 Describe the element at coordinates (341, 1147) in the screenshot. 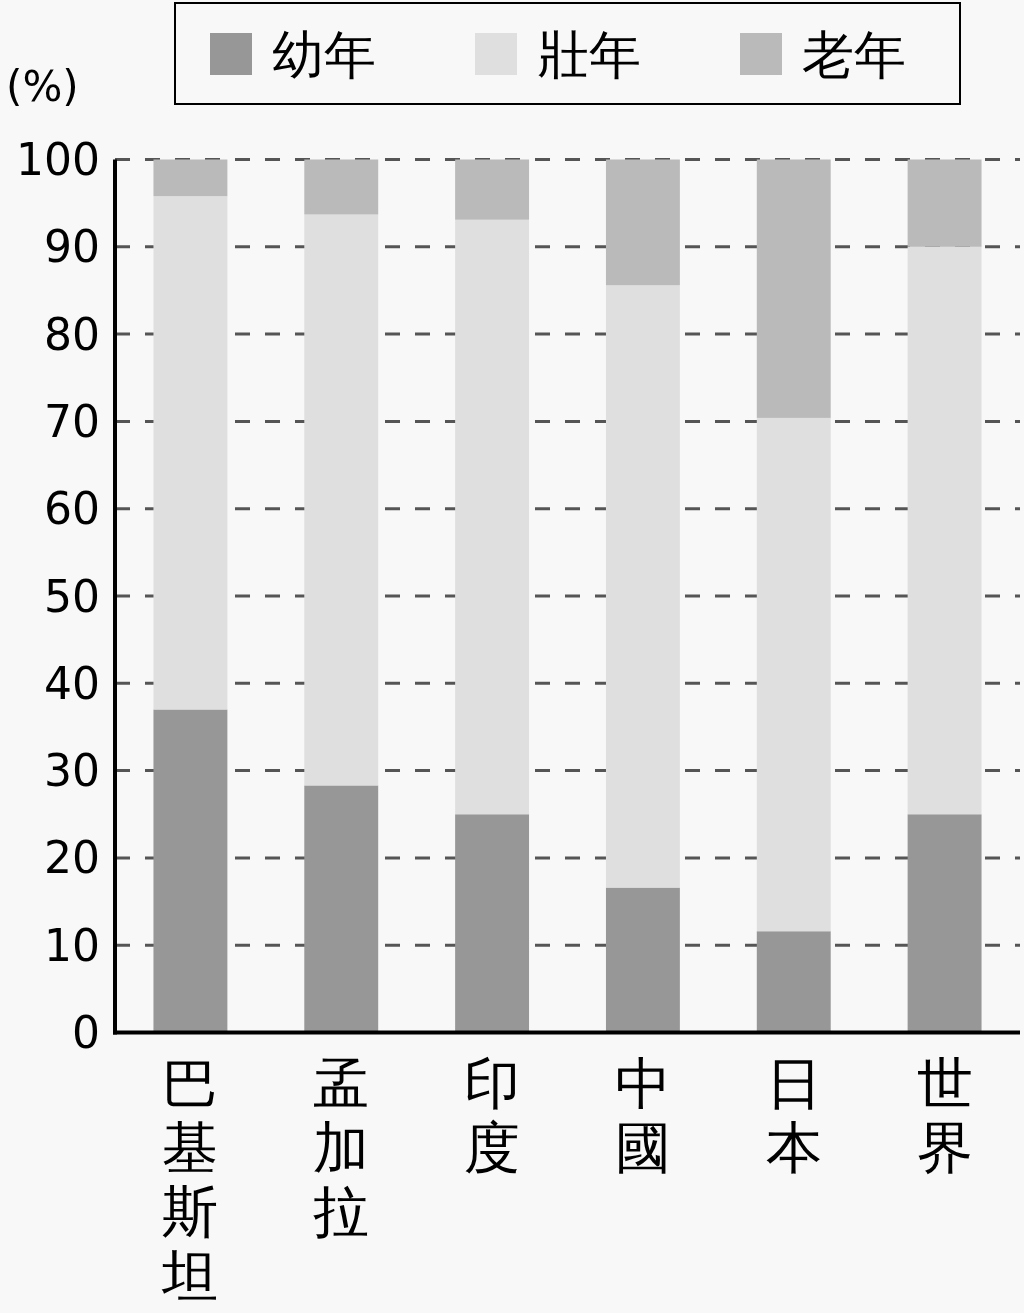

I see `x-tick-label: 孟加拉` at that location.